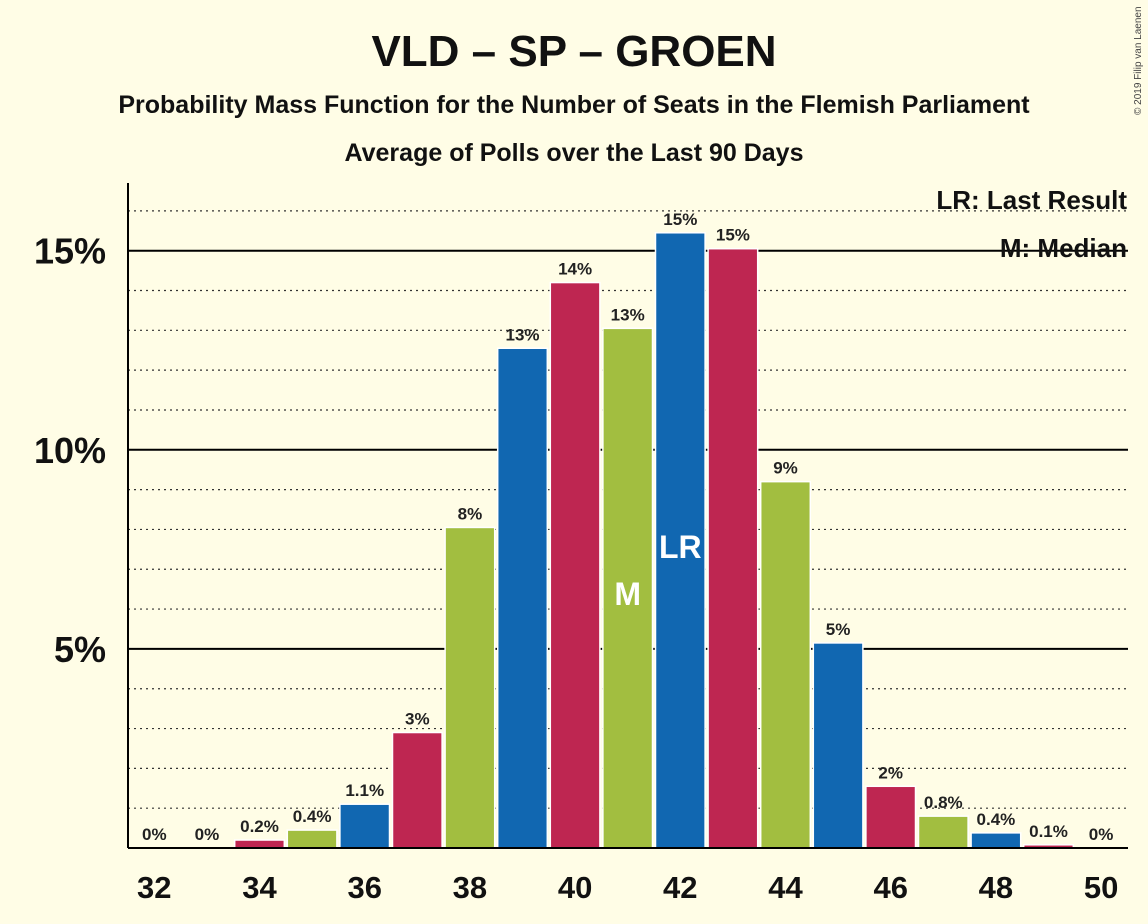 Image resolution: width=1148 pixels, height=924 pixels. I want to click on legend-last-result: LR: Last Result, so click(1031, 200).